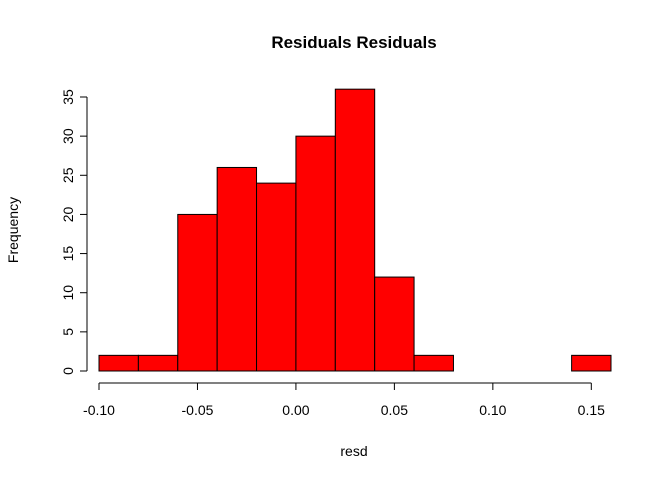 This screenshot has height=480, width=672. I want to click on x-tick-label: -0.10, so click(99, 410).